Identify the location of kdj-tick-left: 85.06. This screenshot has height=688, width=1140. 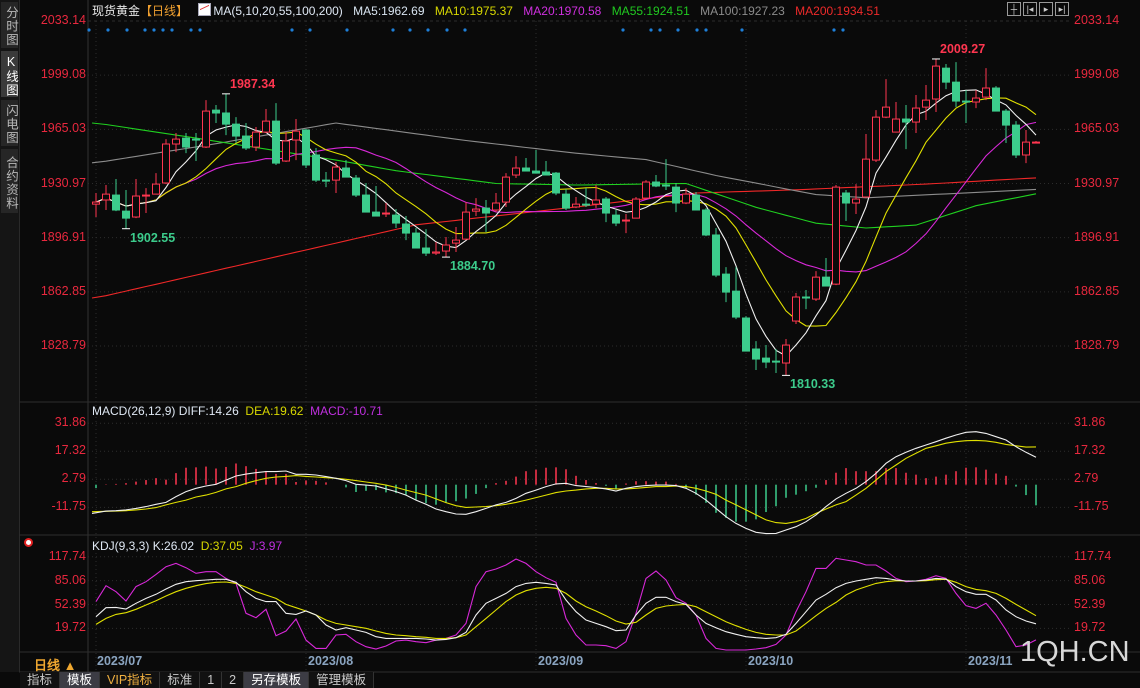
(70, 579).